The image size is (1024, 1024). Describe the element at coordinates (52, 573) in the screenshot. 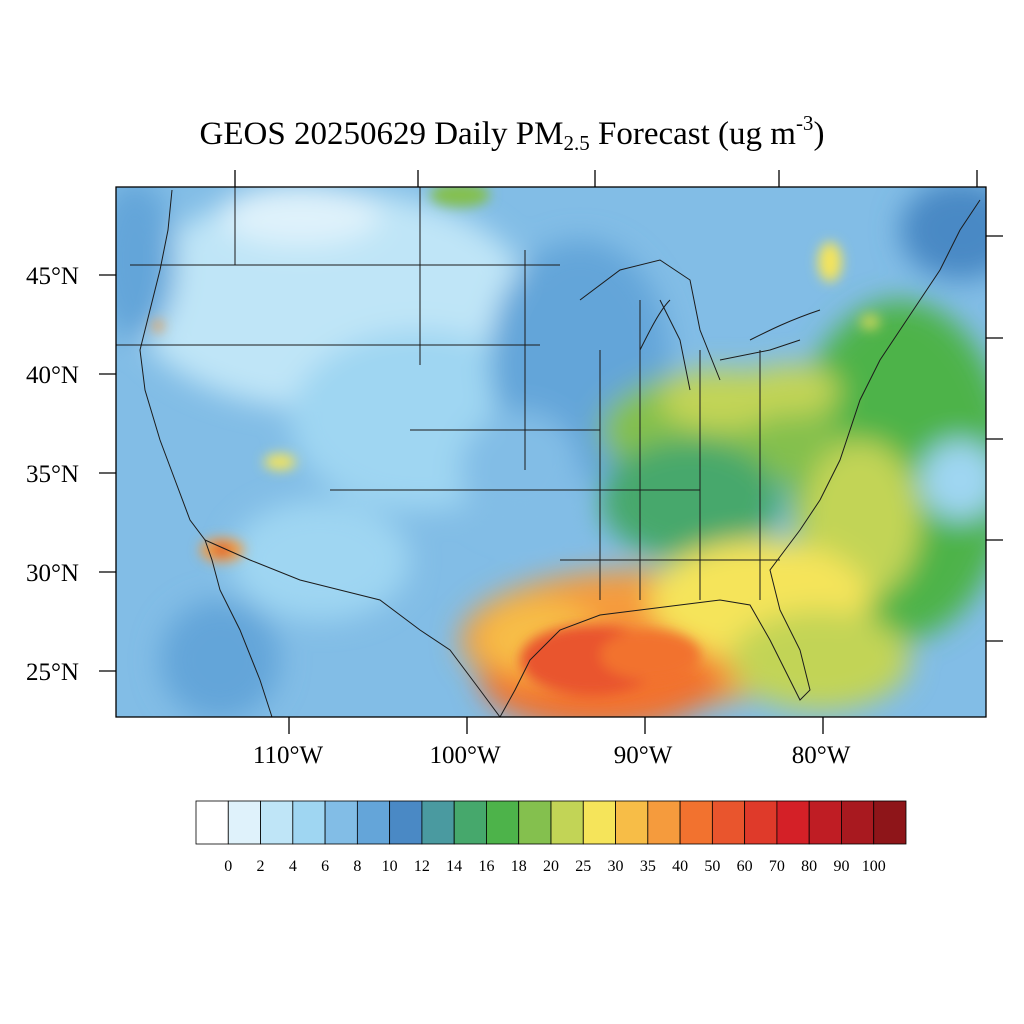

I see `lat-label: 30°N` at that location.